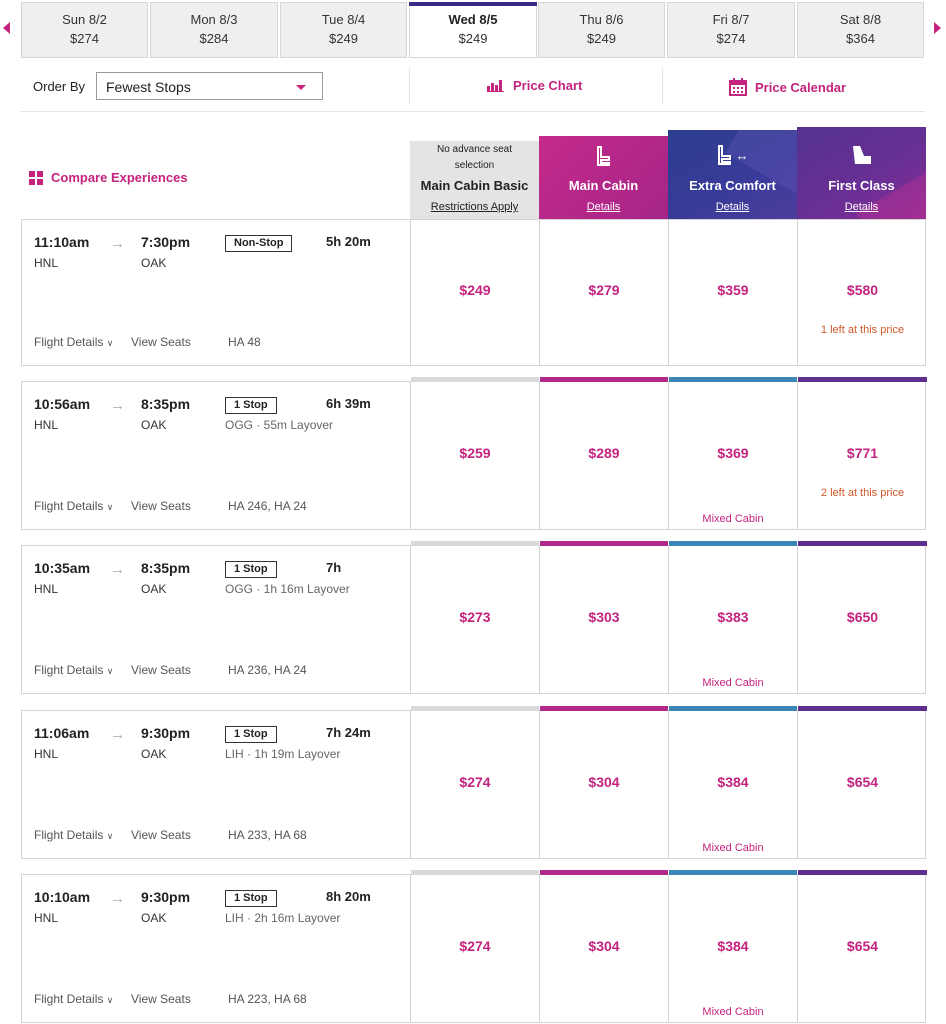 The width and height of the screenshot is (946, 1024). Describe the element at coordinates (732, 155) in the screenshot. I see `legroom-seat-icon: ↔` at that location.